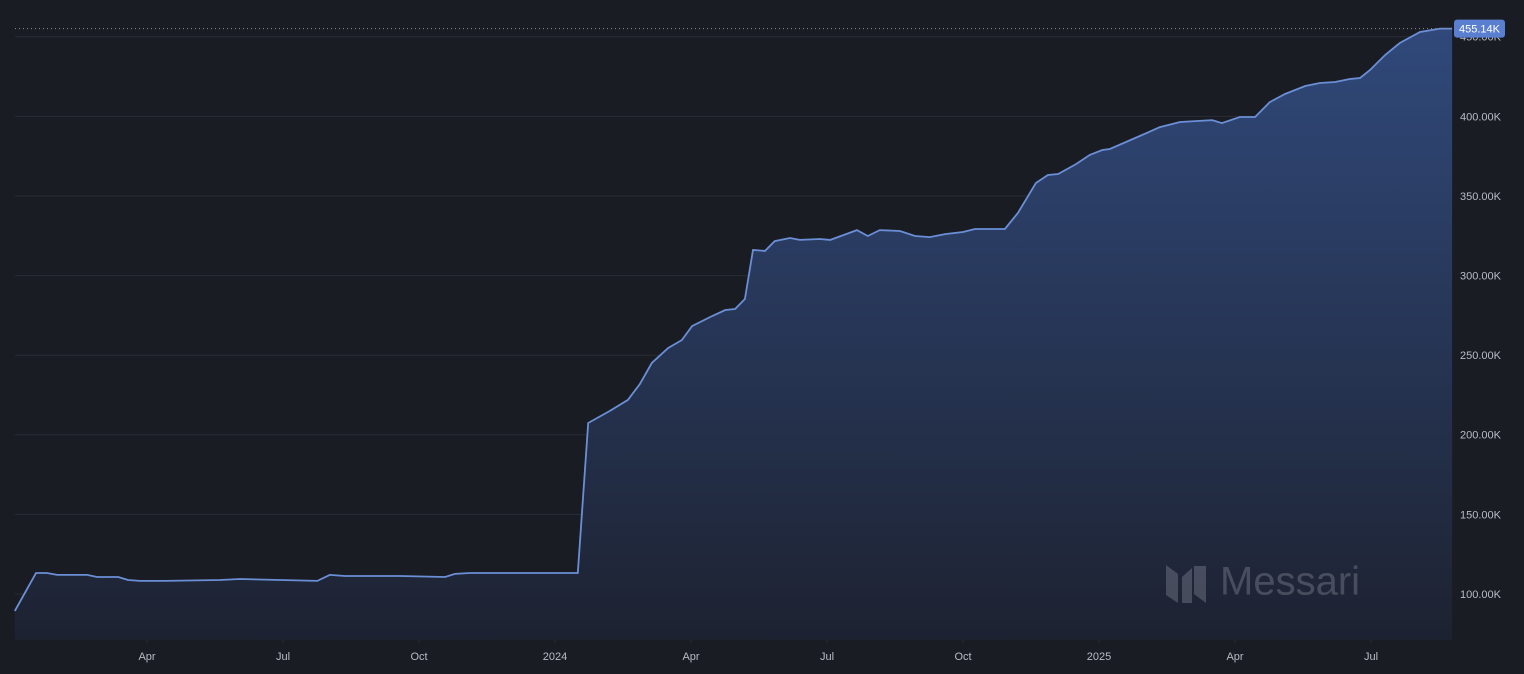  I want to click on y-tick-label: 100.00K, so click(1481, 595).